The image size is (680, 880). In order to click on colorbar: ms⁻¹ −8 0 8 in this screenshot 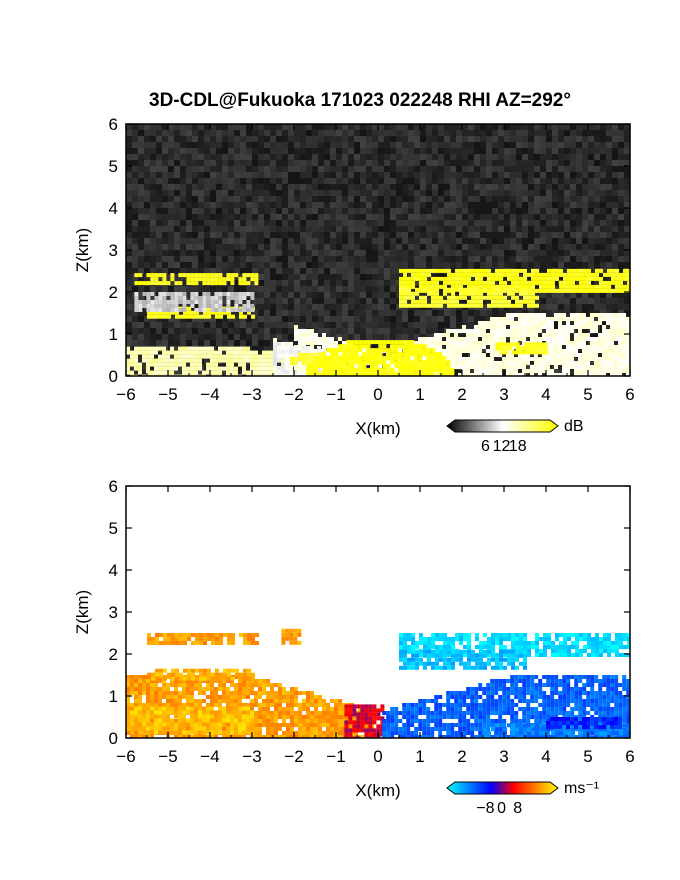, I will do `click(522, 798)`.